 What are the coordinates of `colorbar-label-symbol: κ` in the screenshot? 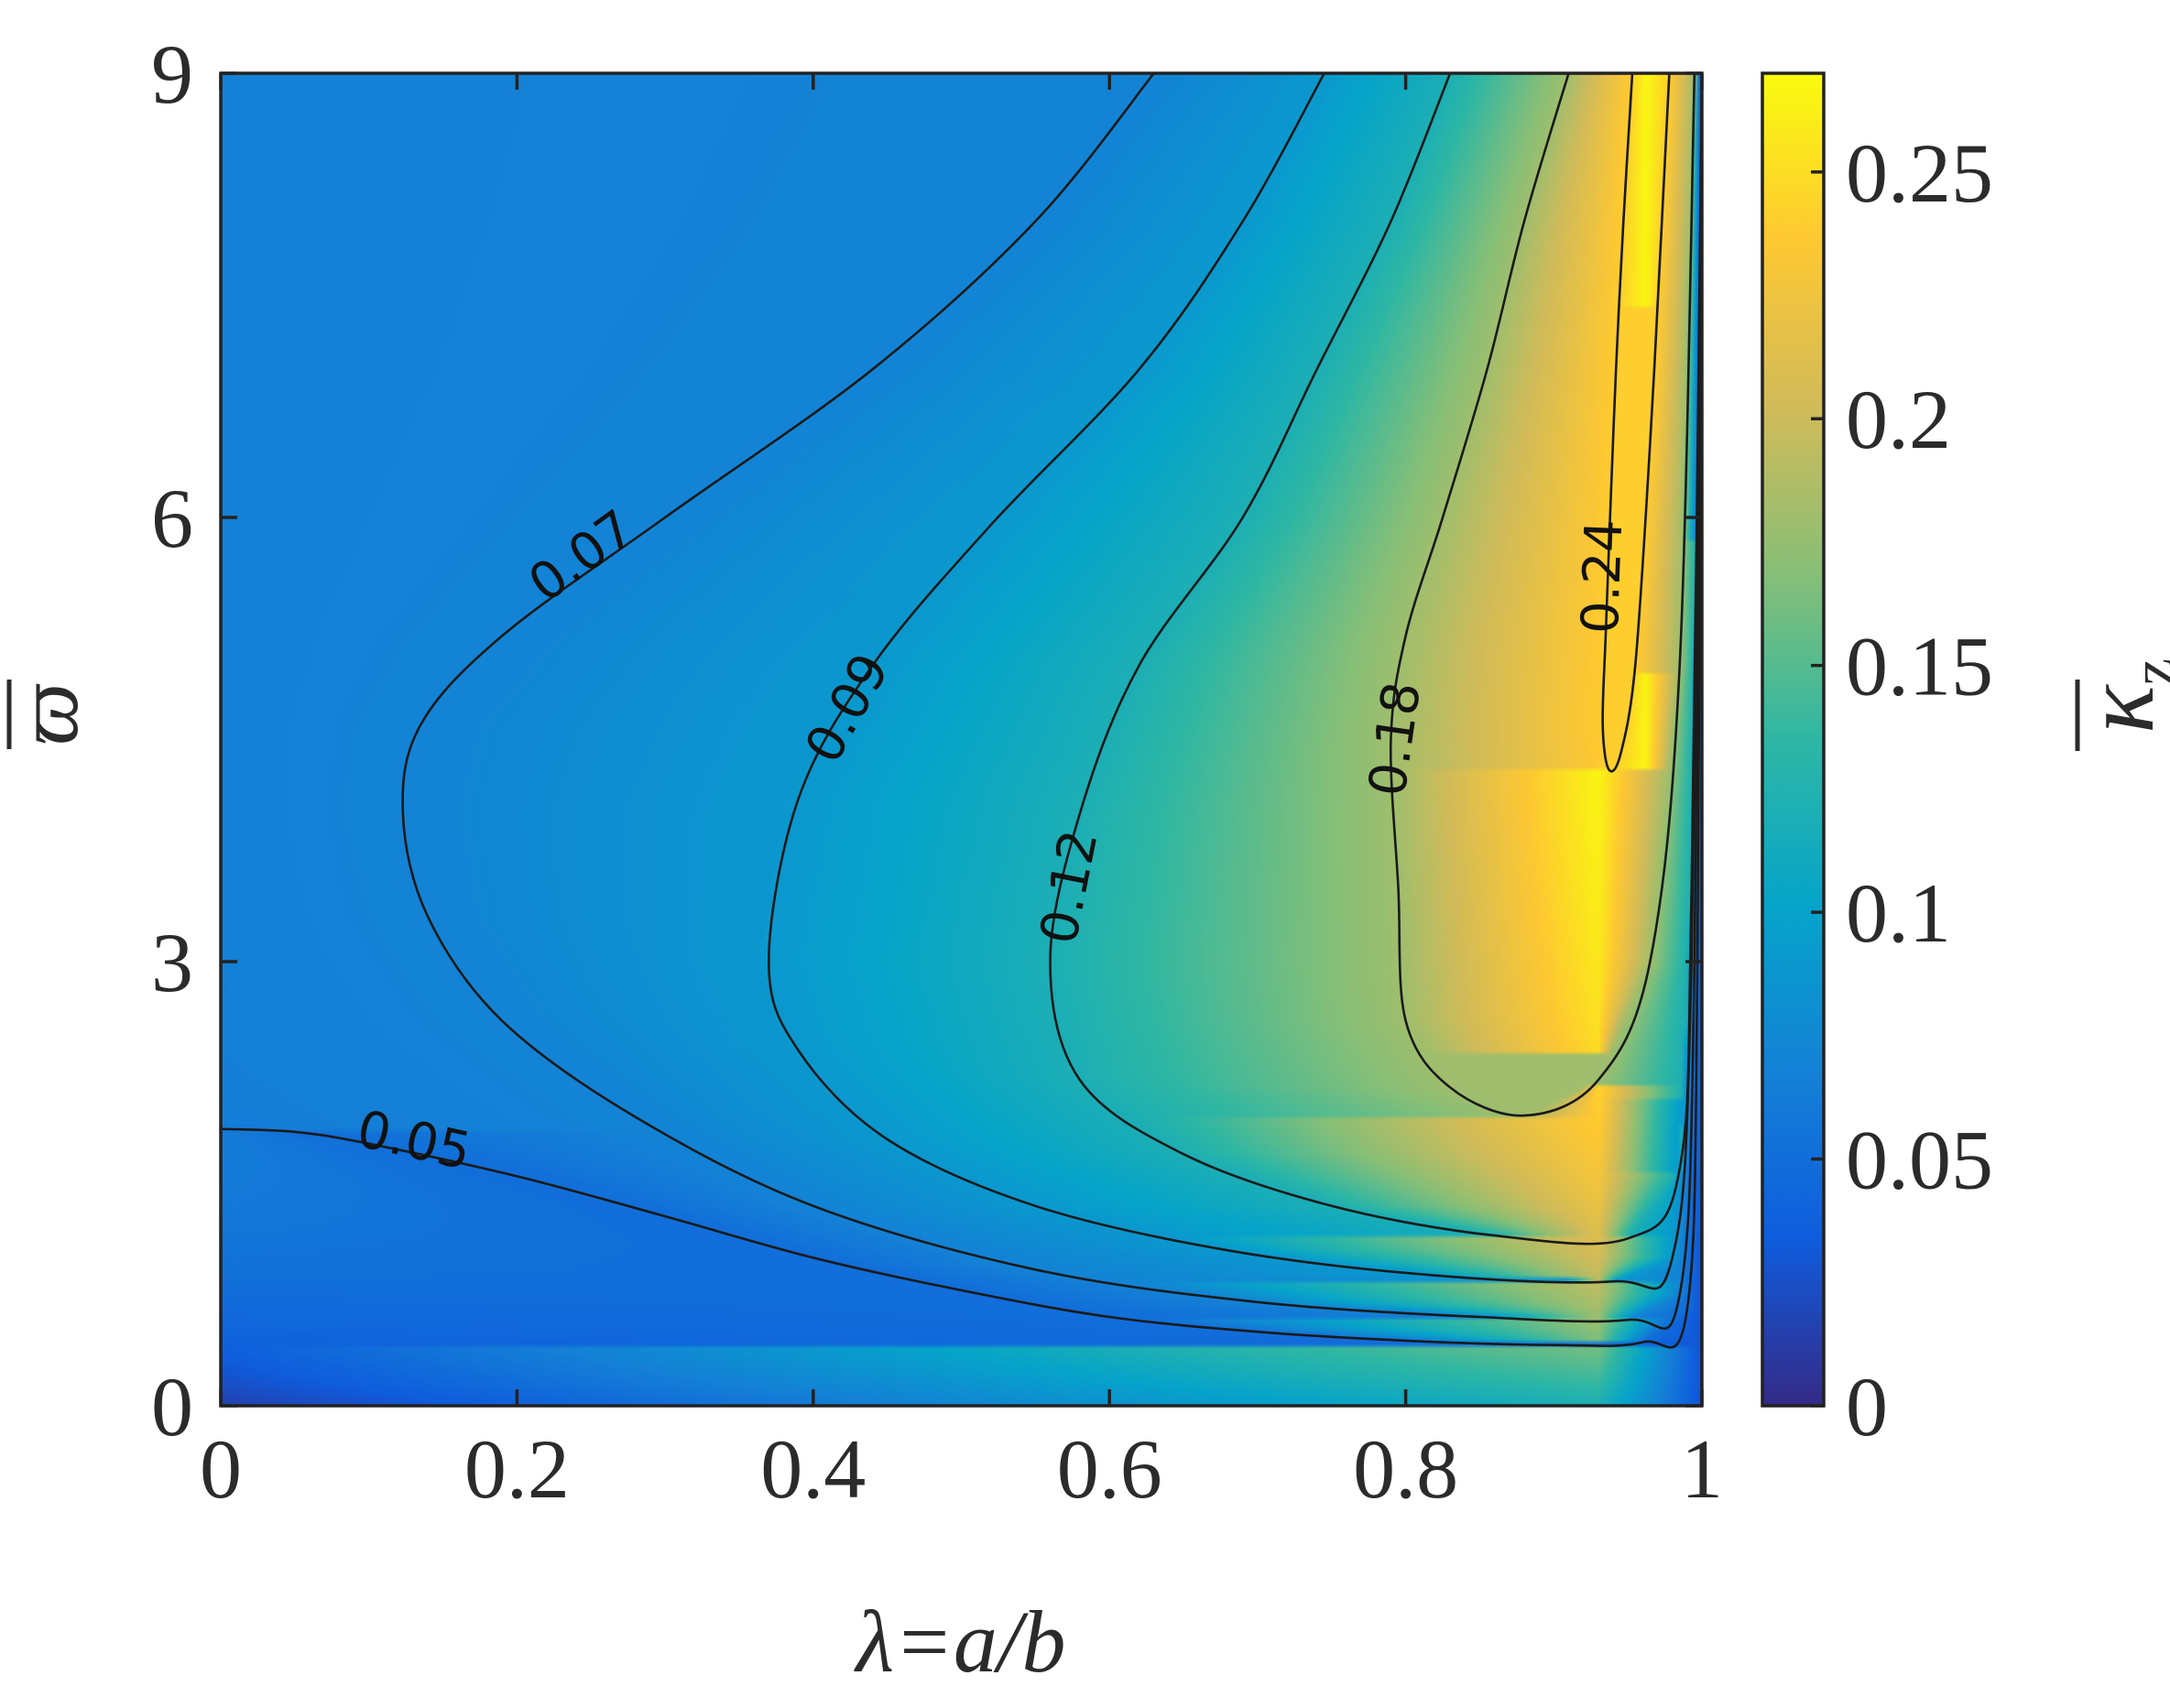 It's located at (2116, 709).